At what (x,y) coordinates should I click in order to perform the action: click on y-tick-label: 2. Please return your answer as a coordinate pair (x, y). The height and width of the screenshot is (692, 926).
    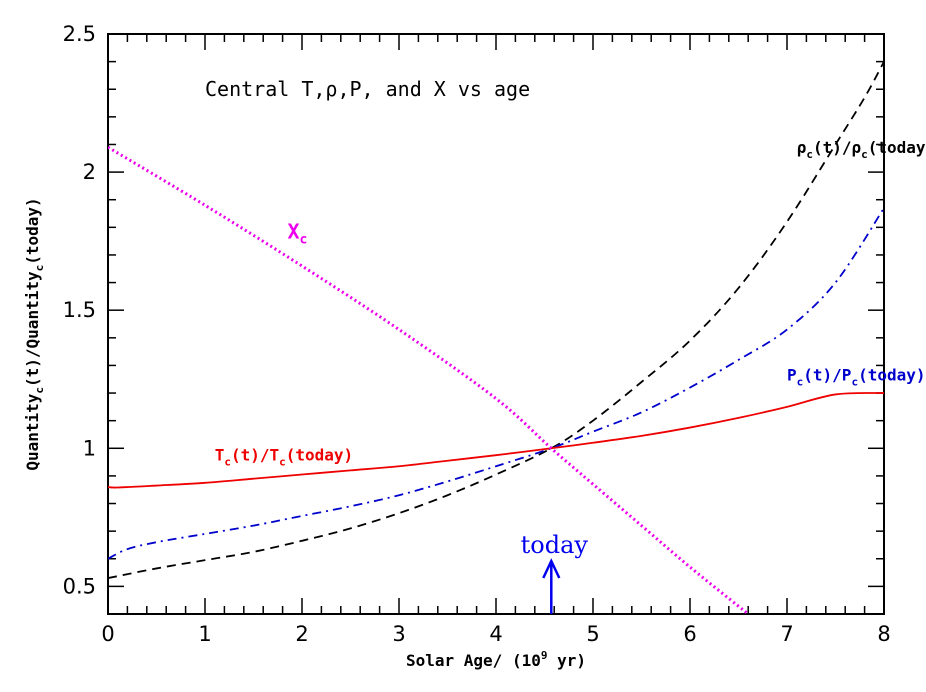
    Looking at the image, I should click on (89, 172).